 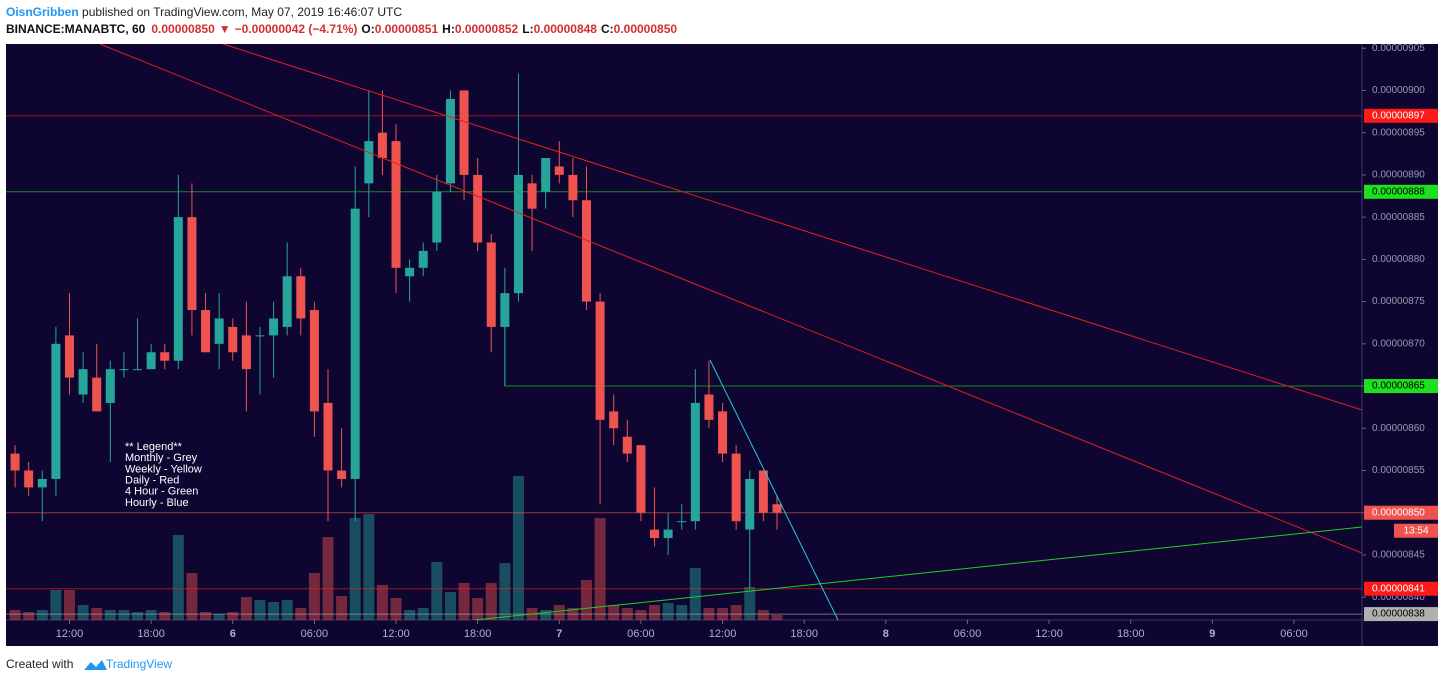 I want to click on legend-line: Weekly - Yellow, so click(x=163, y=469).